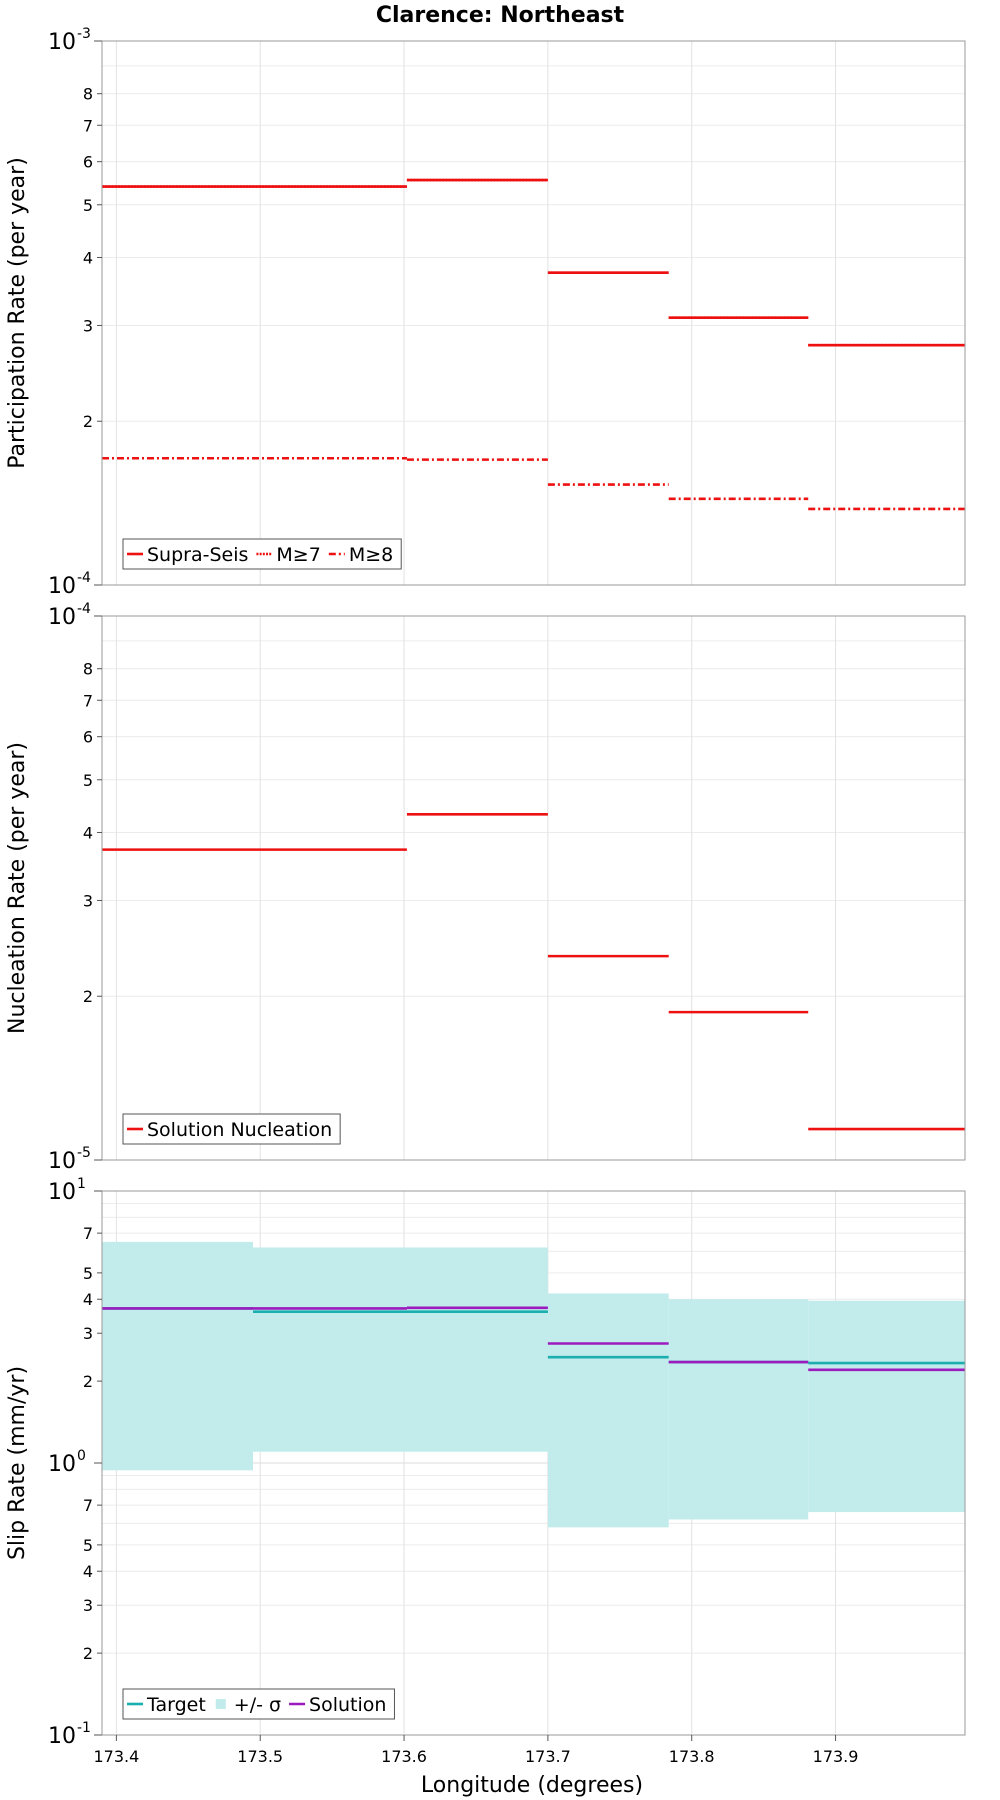 This screenshot has height=1800, width=1000. I want to click on x-tick-label: 173.8, so click(692, 1756).